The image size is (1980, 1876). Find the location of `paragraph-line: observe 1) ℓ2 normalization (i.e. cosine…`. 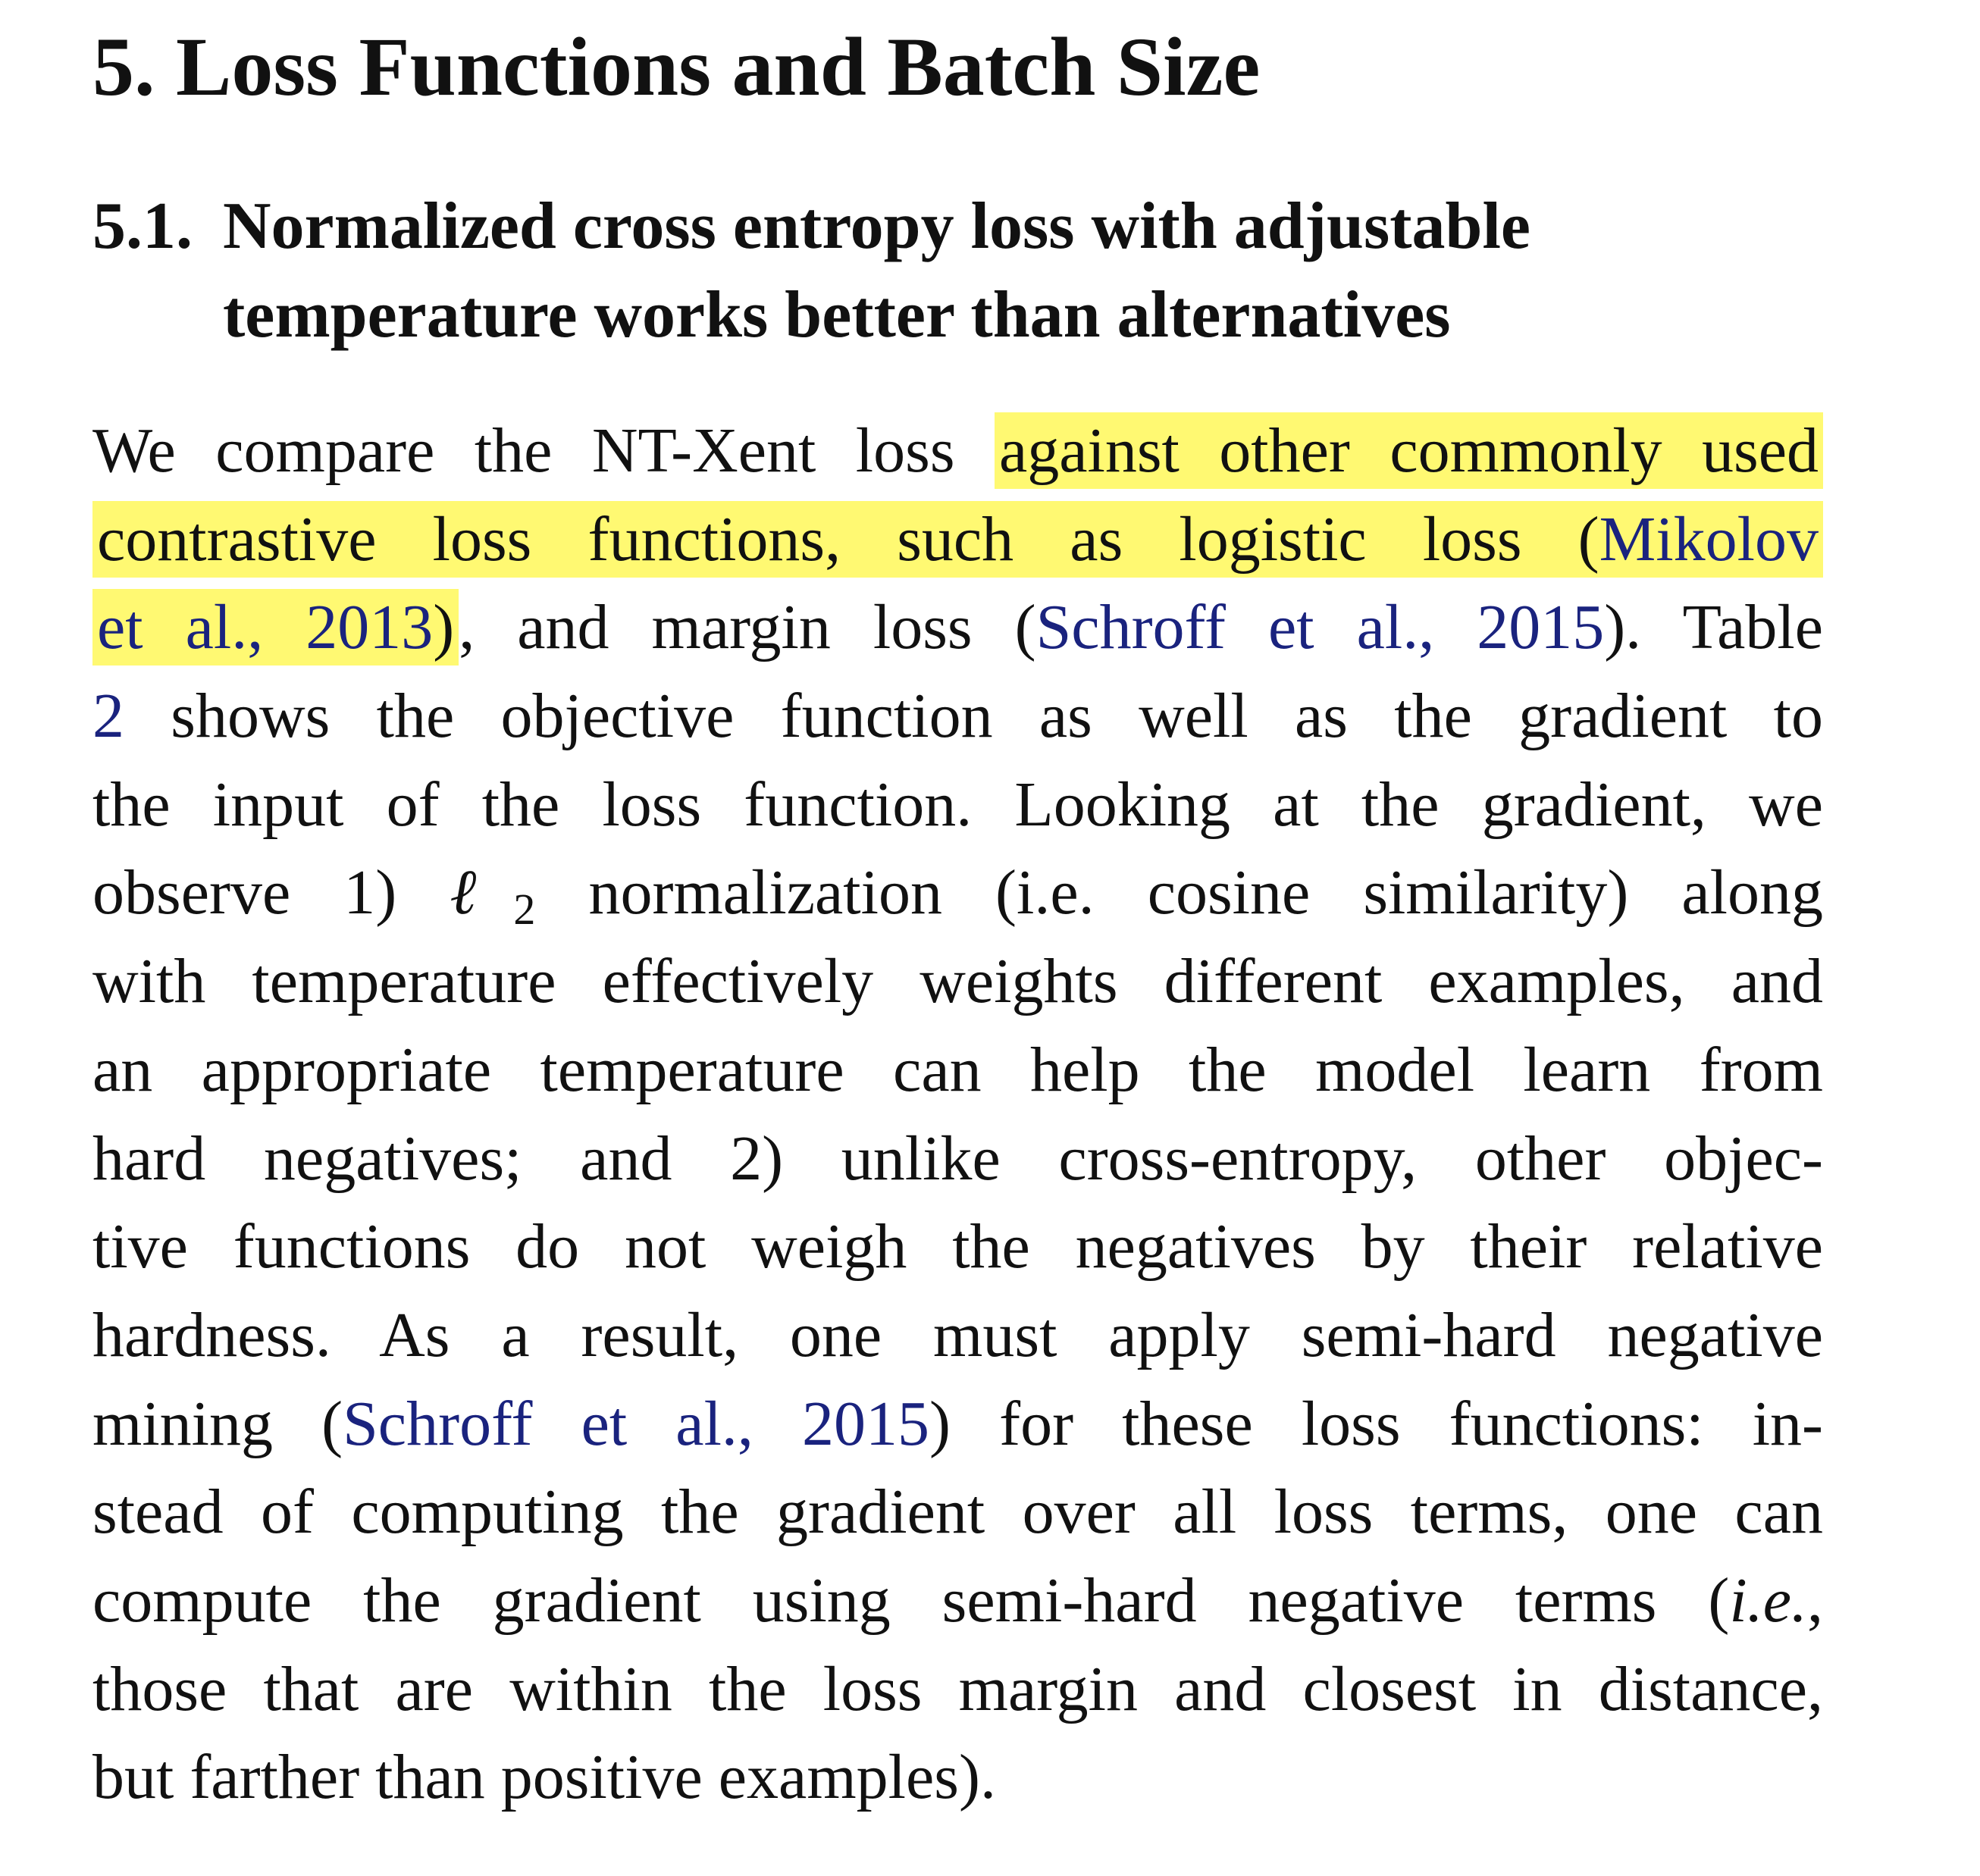

paragraph-line: observe 1) ℓ2 normalization (i.e. cosine… is located at coordinates (957, 894).